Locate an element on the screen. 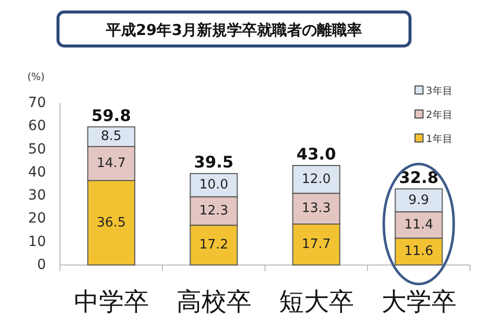 This screenshot has width=500, height=330. y-tick-label: 40 is located at coordinates (37, 172).